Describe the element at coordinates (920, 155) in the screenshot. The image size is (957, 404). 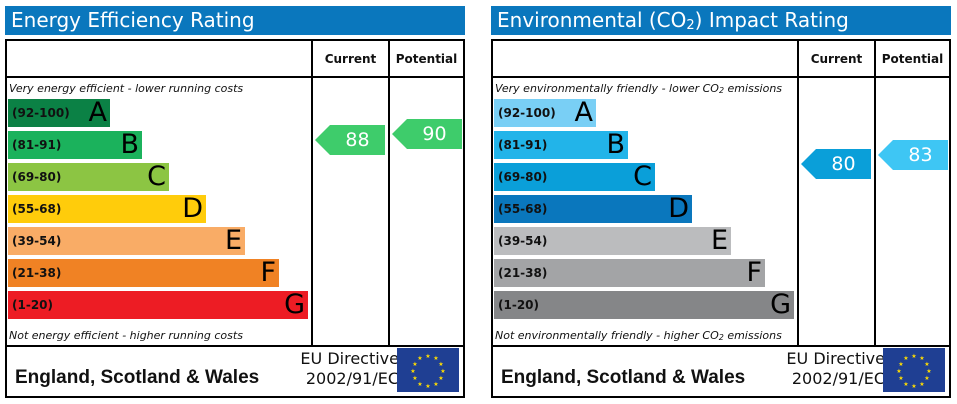
I see `potential-rating-value: 83` at that location.